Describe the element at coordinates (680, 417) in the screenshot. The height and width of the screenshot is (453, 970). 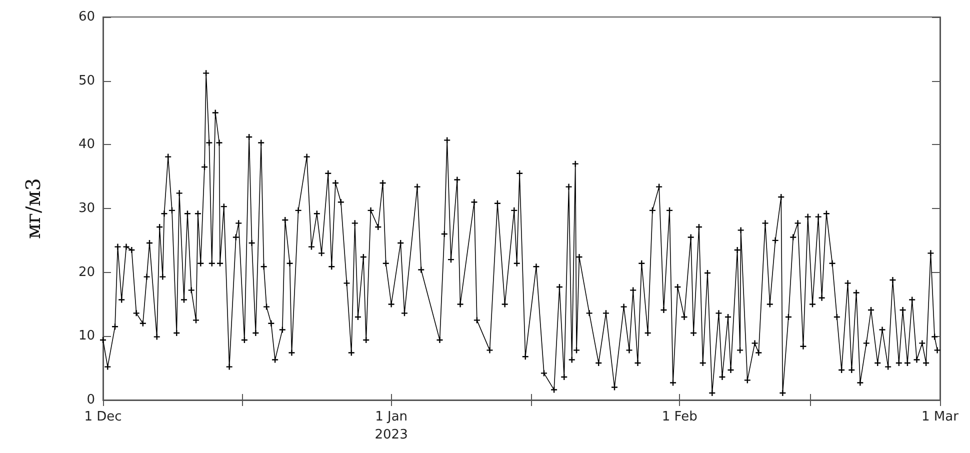
I see `x-tick-label: 1 Feb` at that location.